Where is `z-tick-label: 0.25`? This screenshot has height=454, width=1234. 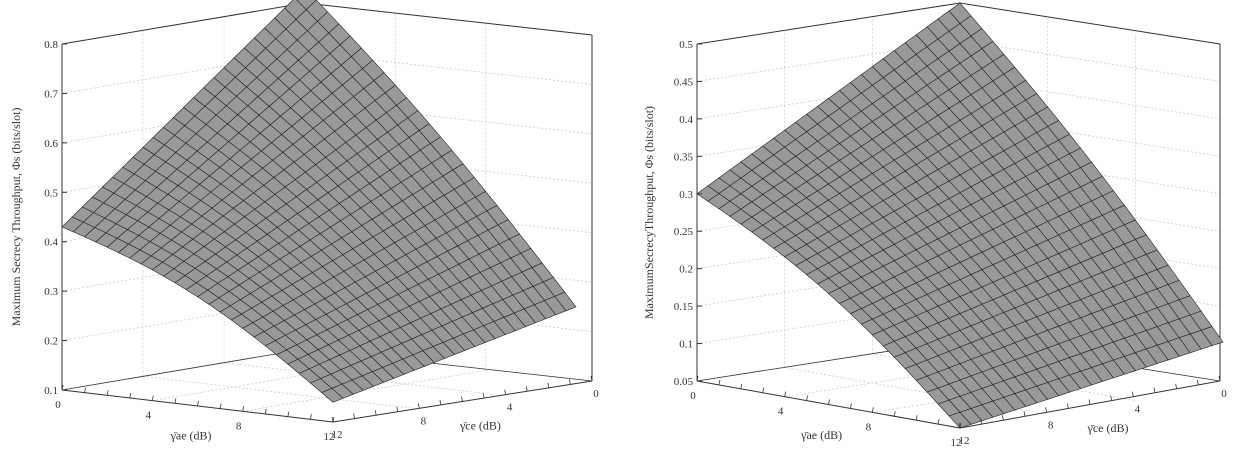 z-tick-label: 0.25 is located at coordinates (684, 232).